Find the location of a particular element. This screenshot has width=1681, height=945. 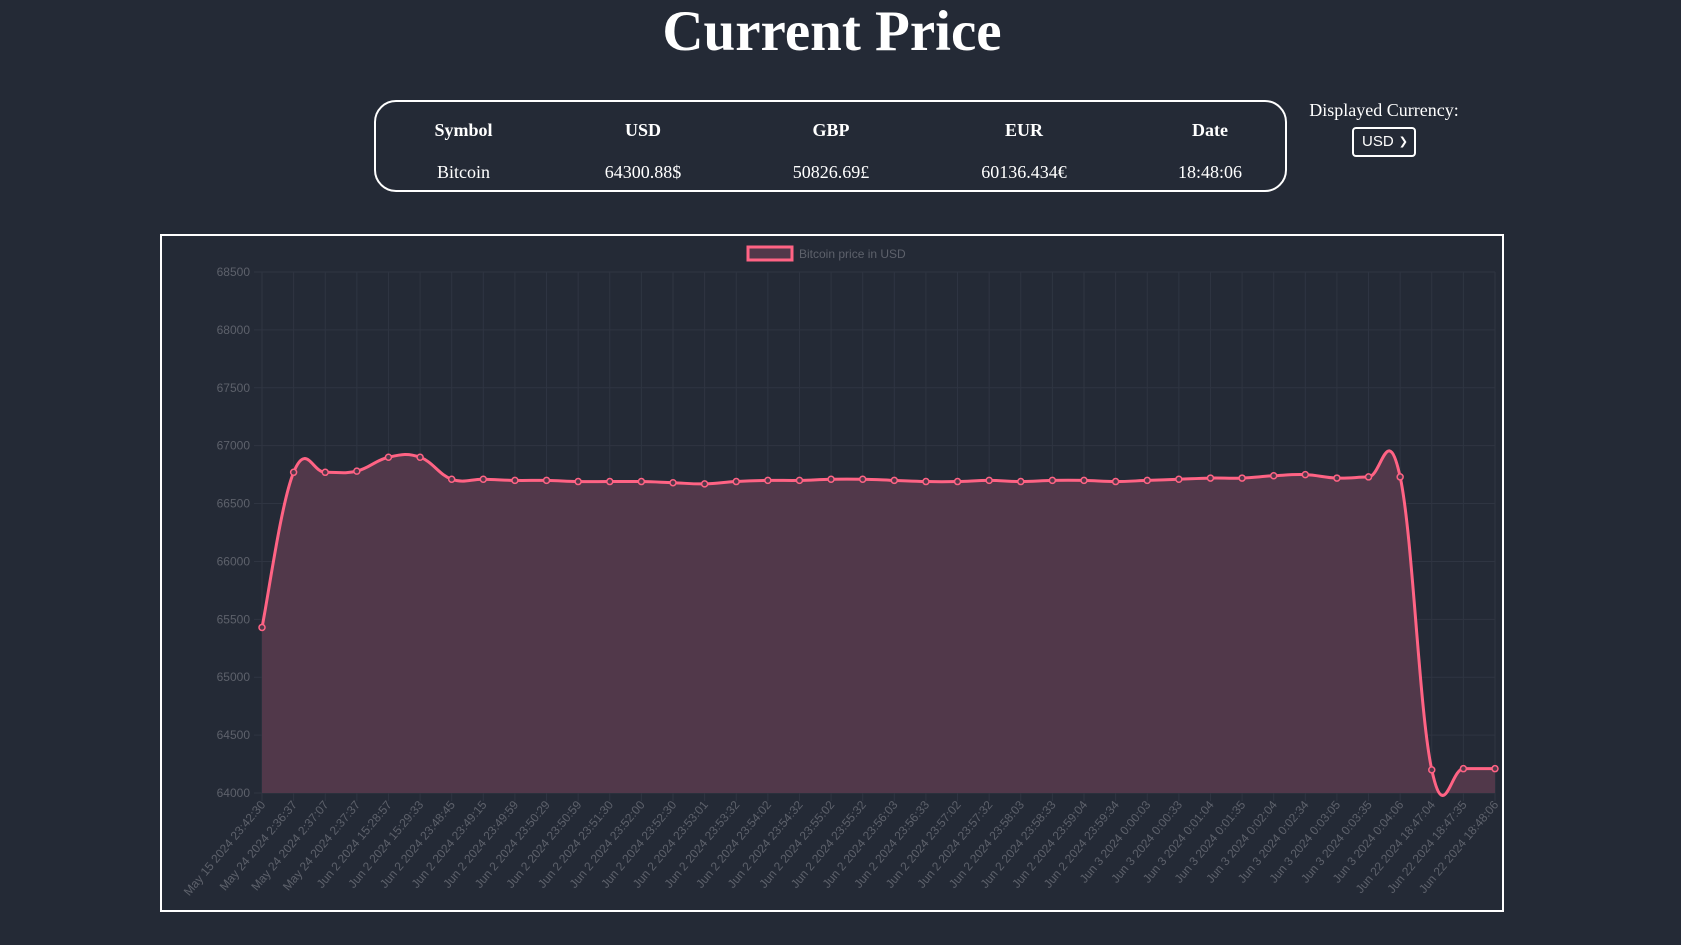

cell-usd: 64300.88$ is located at coordinates (643, 171).